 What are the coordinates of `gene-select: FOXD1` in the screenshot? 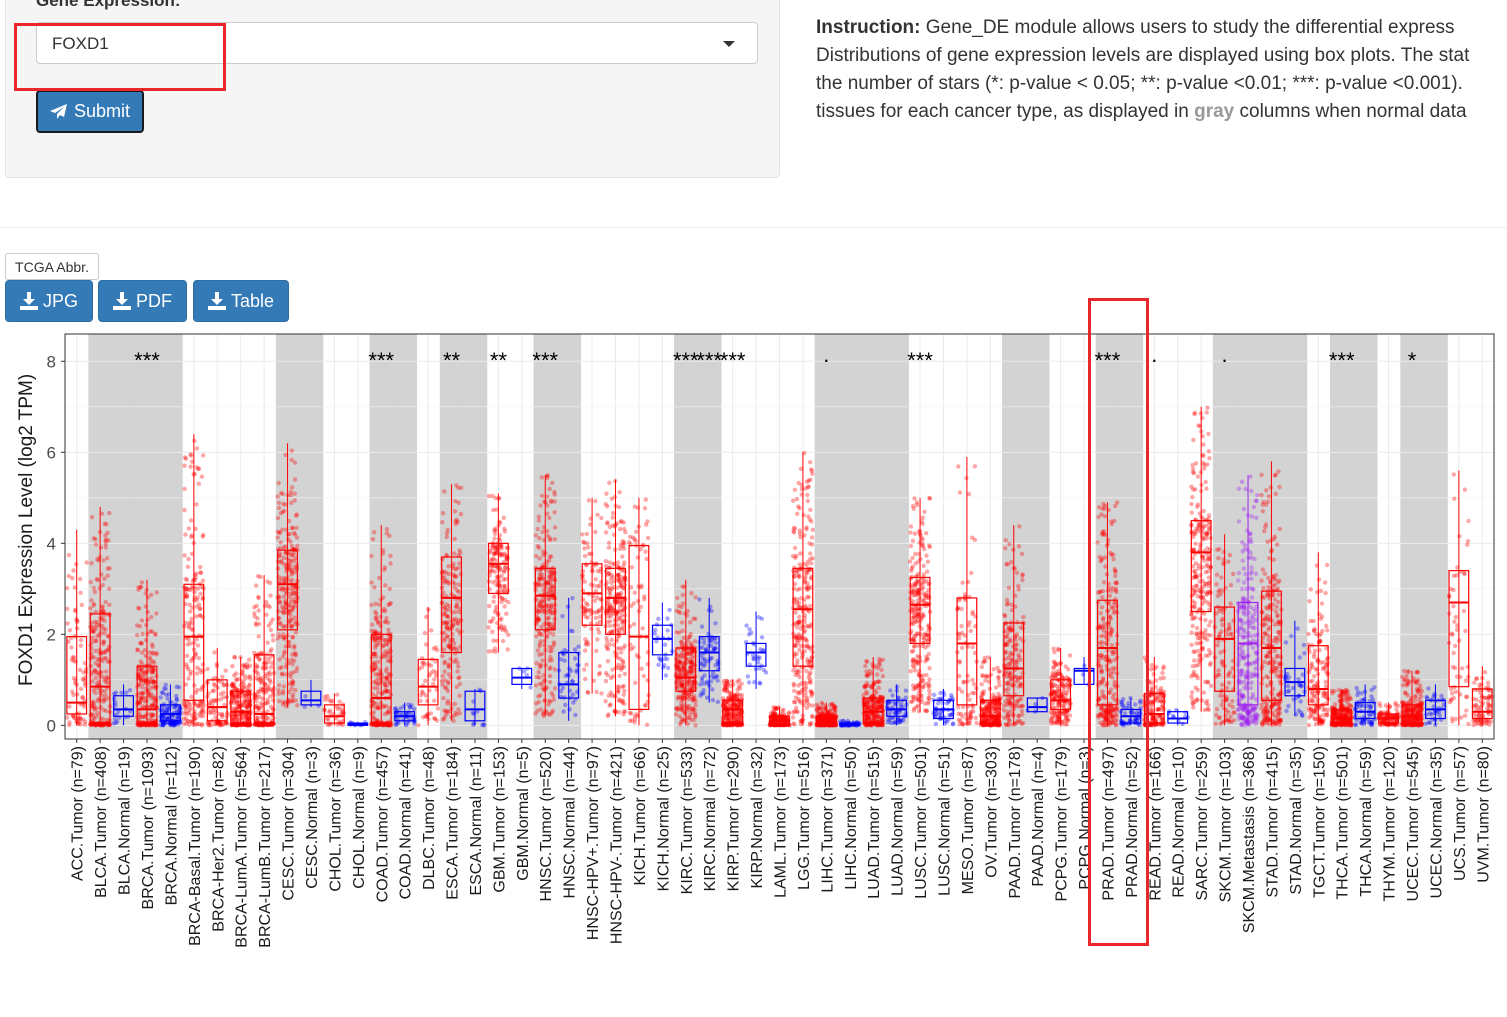 It's located at (397, 43).